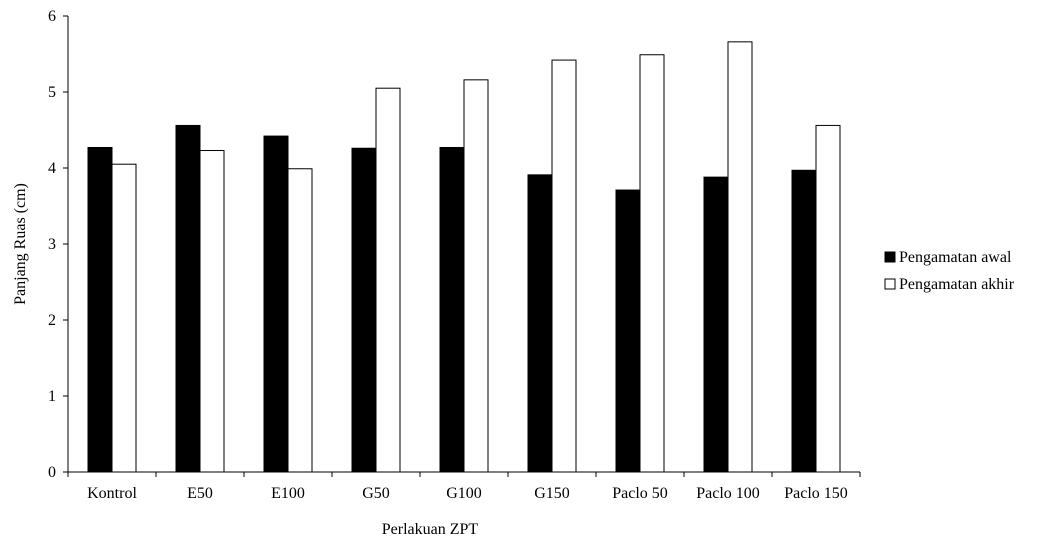 The height and width of the screenshot is (540, 1064). What do you see at coordinates (52, 168) in the screenshot?
I see `y-tick-label: 4` at bounding box center [52, 168].